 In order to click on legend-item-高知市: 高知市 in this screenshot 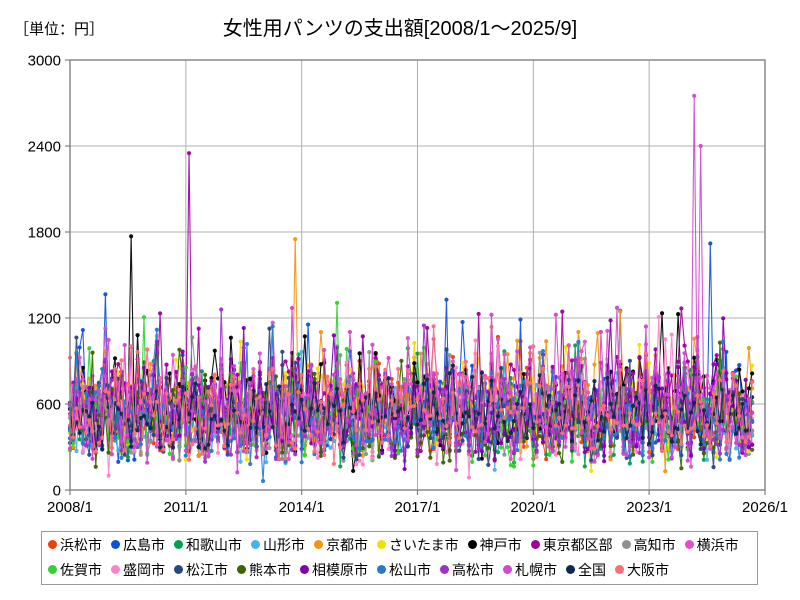, I will do `click(648, 544)`.